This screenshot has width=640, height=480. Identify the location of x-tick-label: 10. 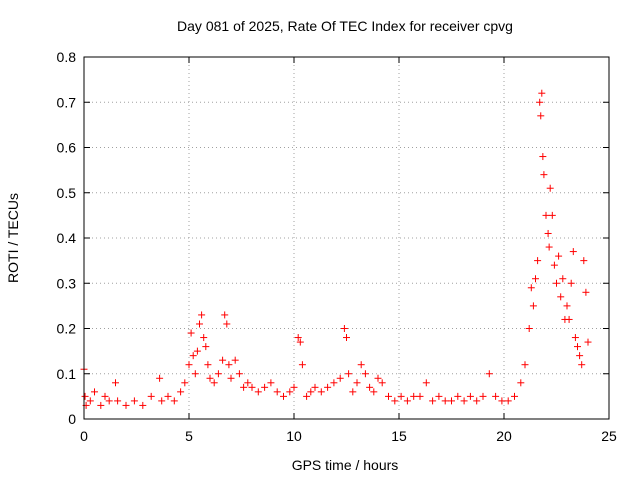
(294, 436).